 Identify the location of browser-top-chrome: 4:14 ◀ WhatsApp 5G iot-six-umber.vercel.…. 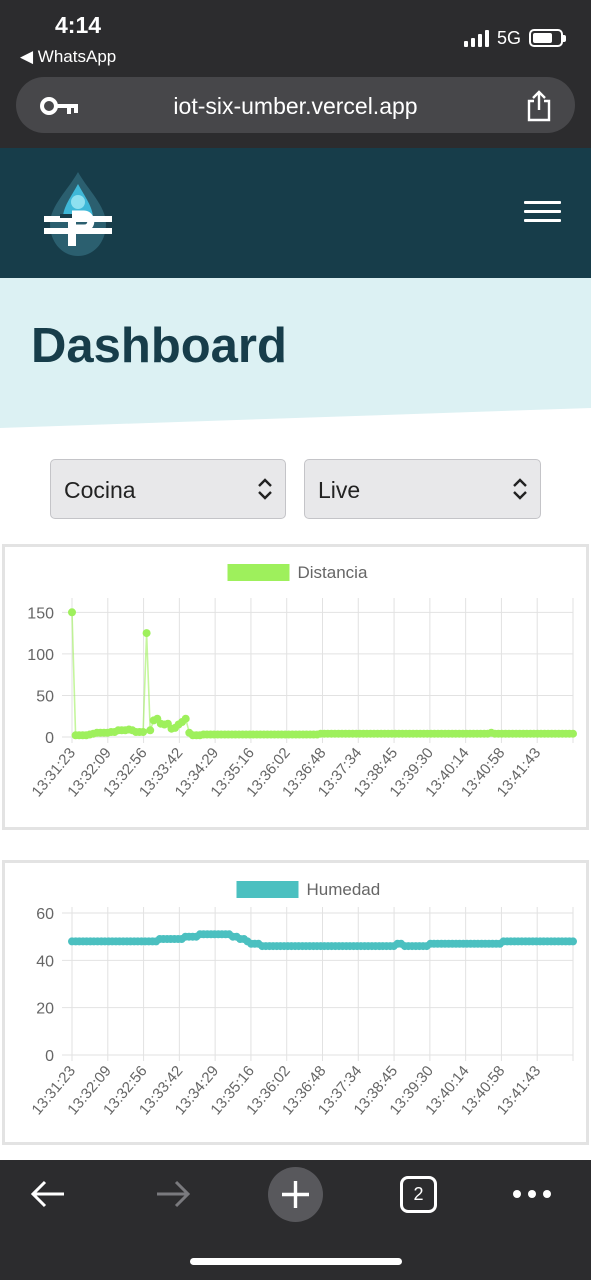
(295, 74).